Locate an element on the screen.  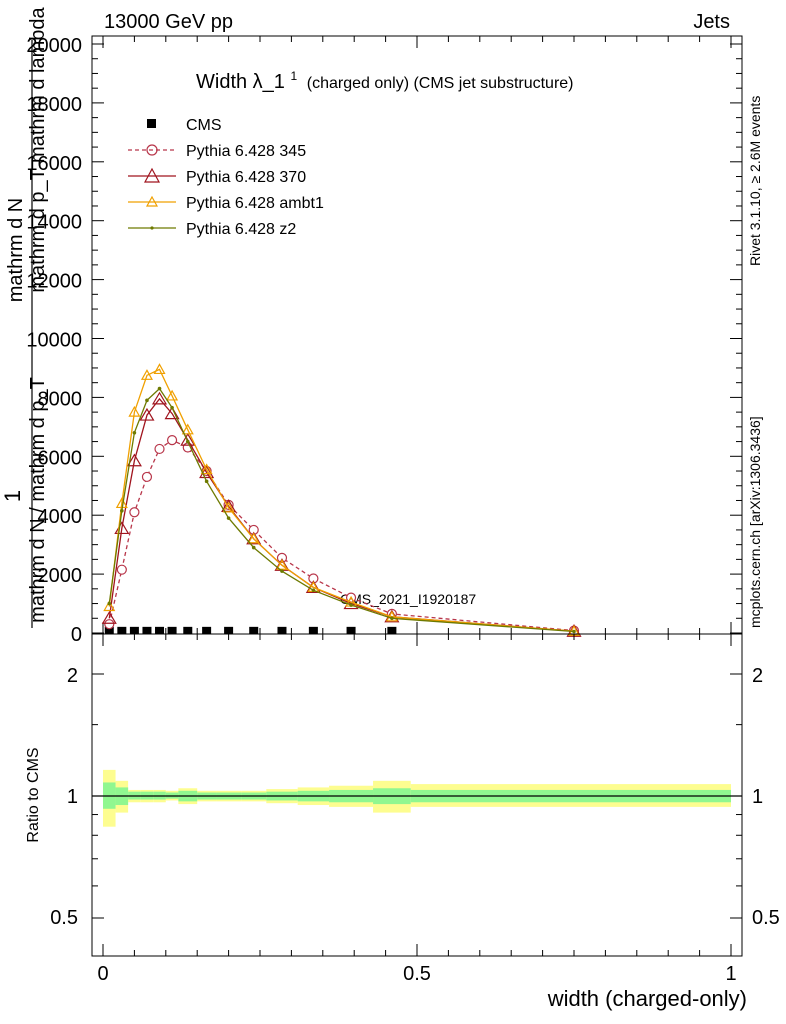
plot-title-sub: (charged only) (CMS jet substructure) is located at coordinates (440, 83).